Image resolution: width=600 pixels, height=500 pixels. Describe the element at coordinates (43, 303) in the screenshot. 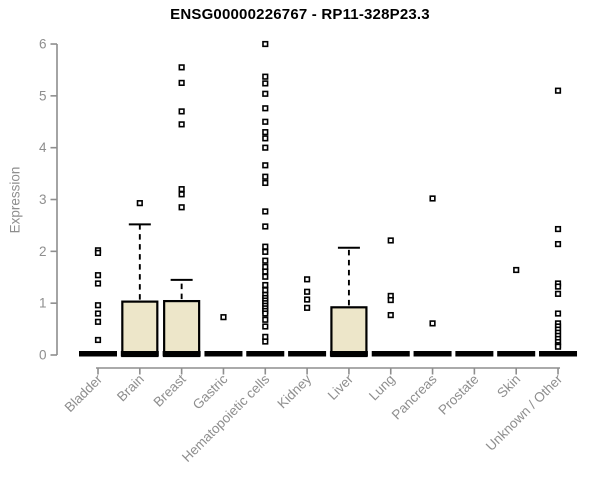

I see `y-tick-label: 1` at that location.